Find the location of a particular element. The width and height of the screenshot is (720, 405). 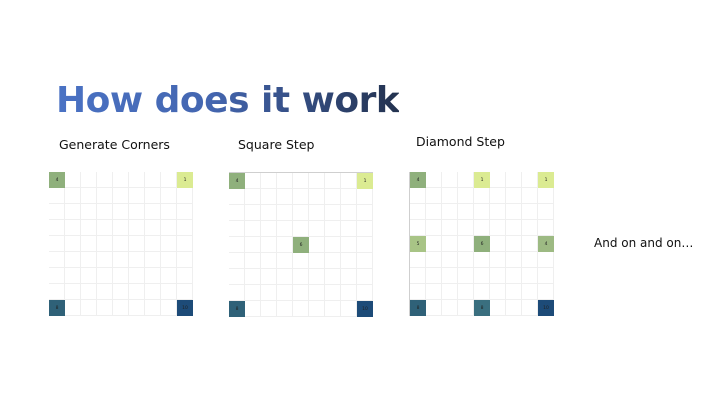

slide-title: How does it work is located at coordinates (228, 101).